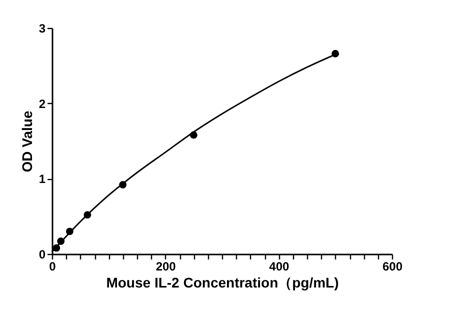 The width and height of the screenshot is (449, 332). What do you see at coordinates (42, 103) in the screenshot?
I see `y-tick-label: 2` at bounding box center [42, 103].